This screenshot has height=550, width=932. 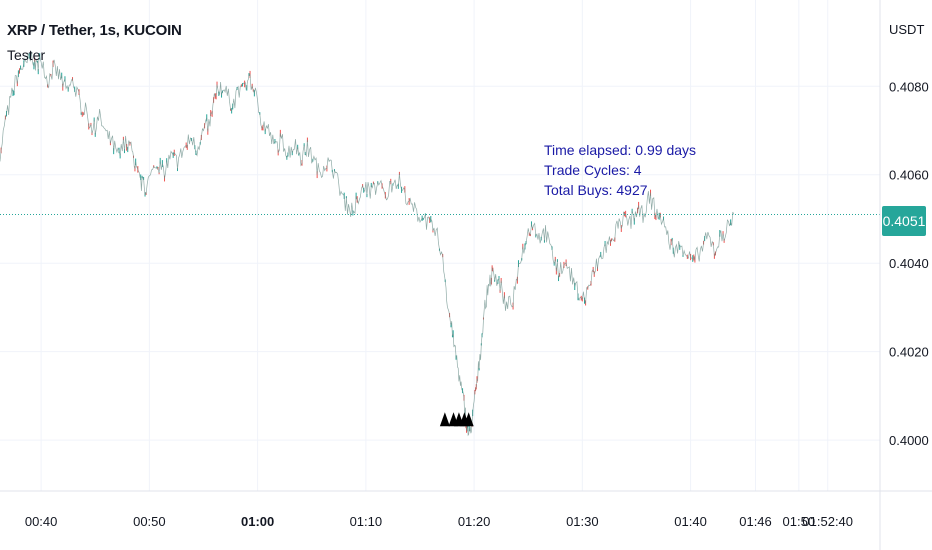 I want to click on indicator-name: Tester, so click(x=26, y=55).